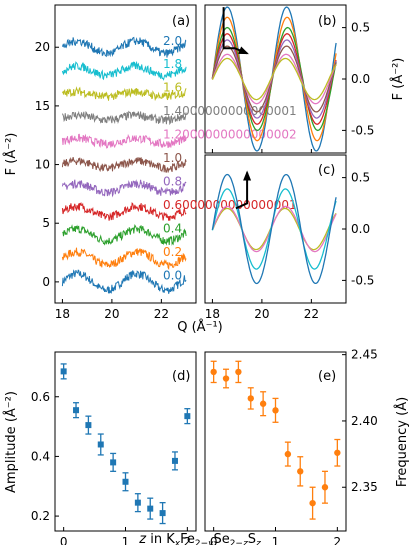 The height and width of the screenshot is (545, 415). I want to click on series-label: 2.0, so click(172, 41).